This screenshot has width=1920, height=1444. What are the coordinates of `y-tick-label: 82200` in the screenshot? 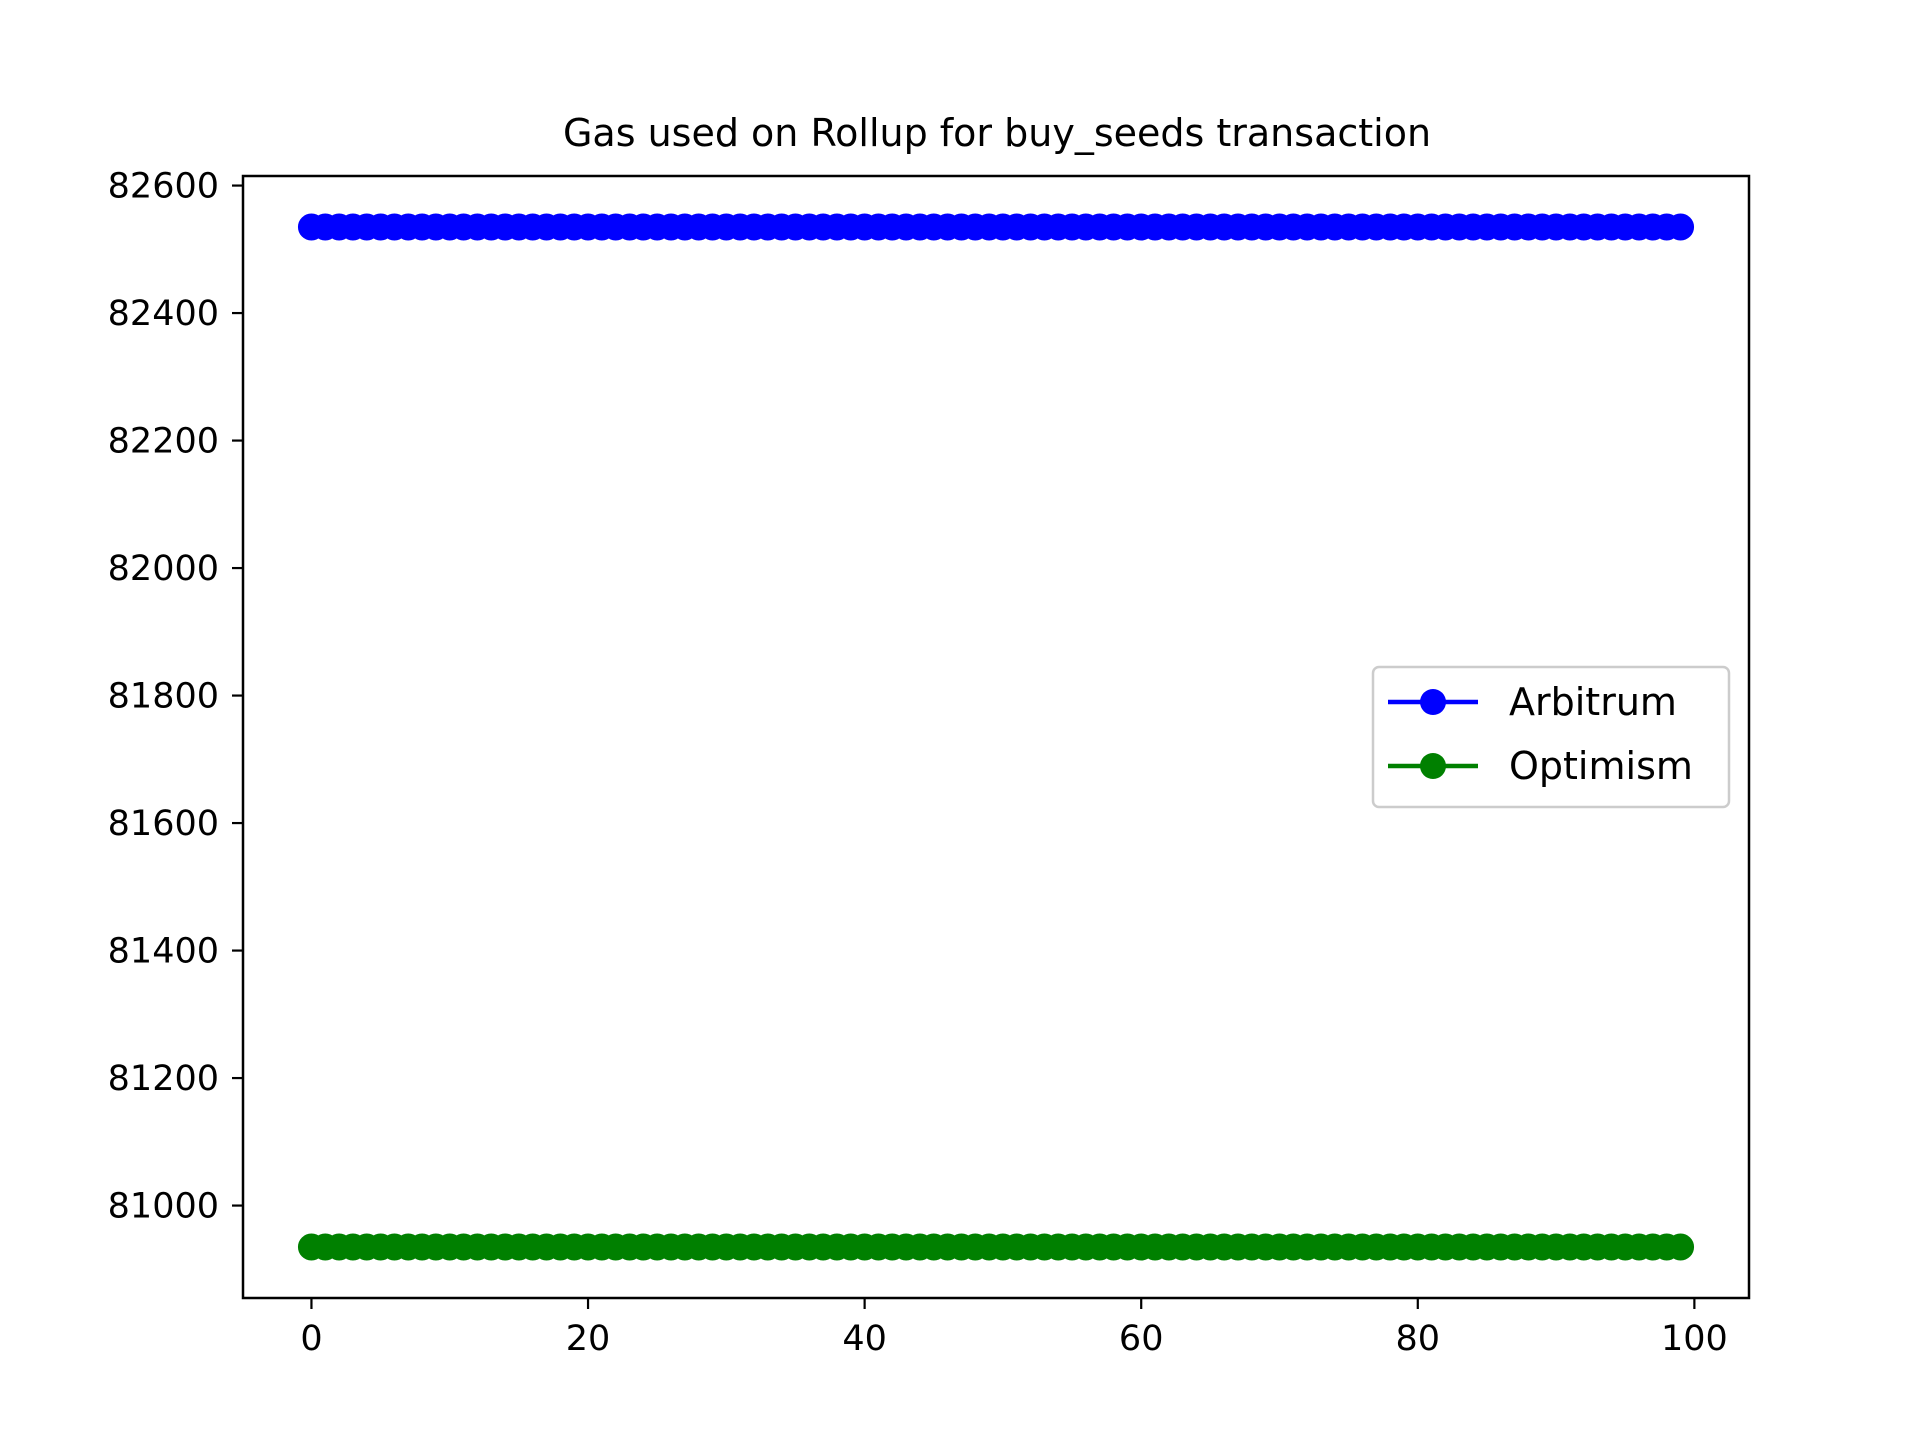 It's located at (163, 442).